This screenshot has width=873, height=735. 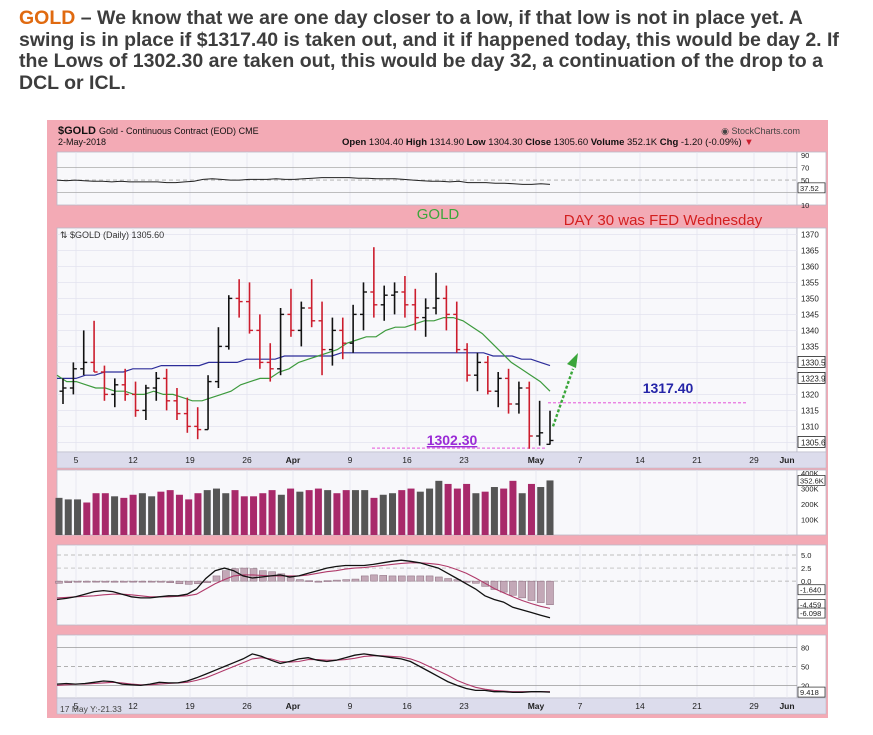 I want to click on macd-last-label-2: -6.098, so click(x=810, y=613).